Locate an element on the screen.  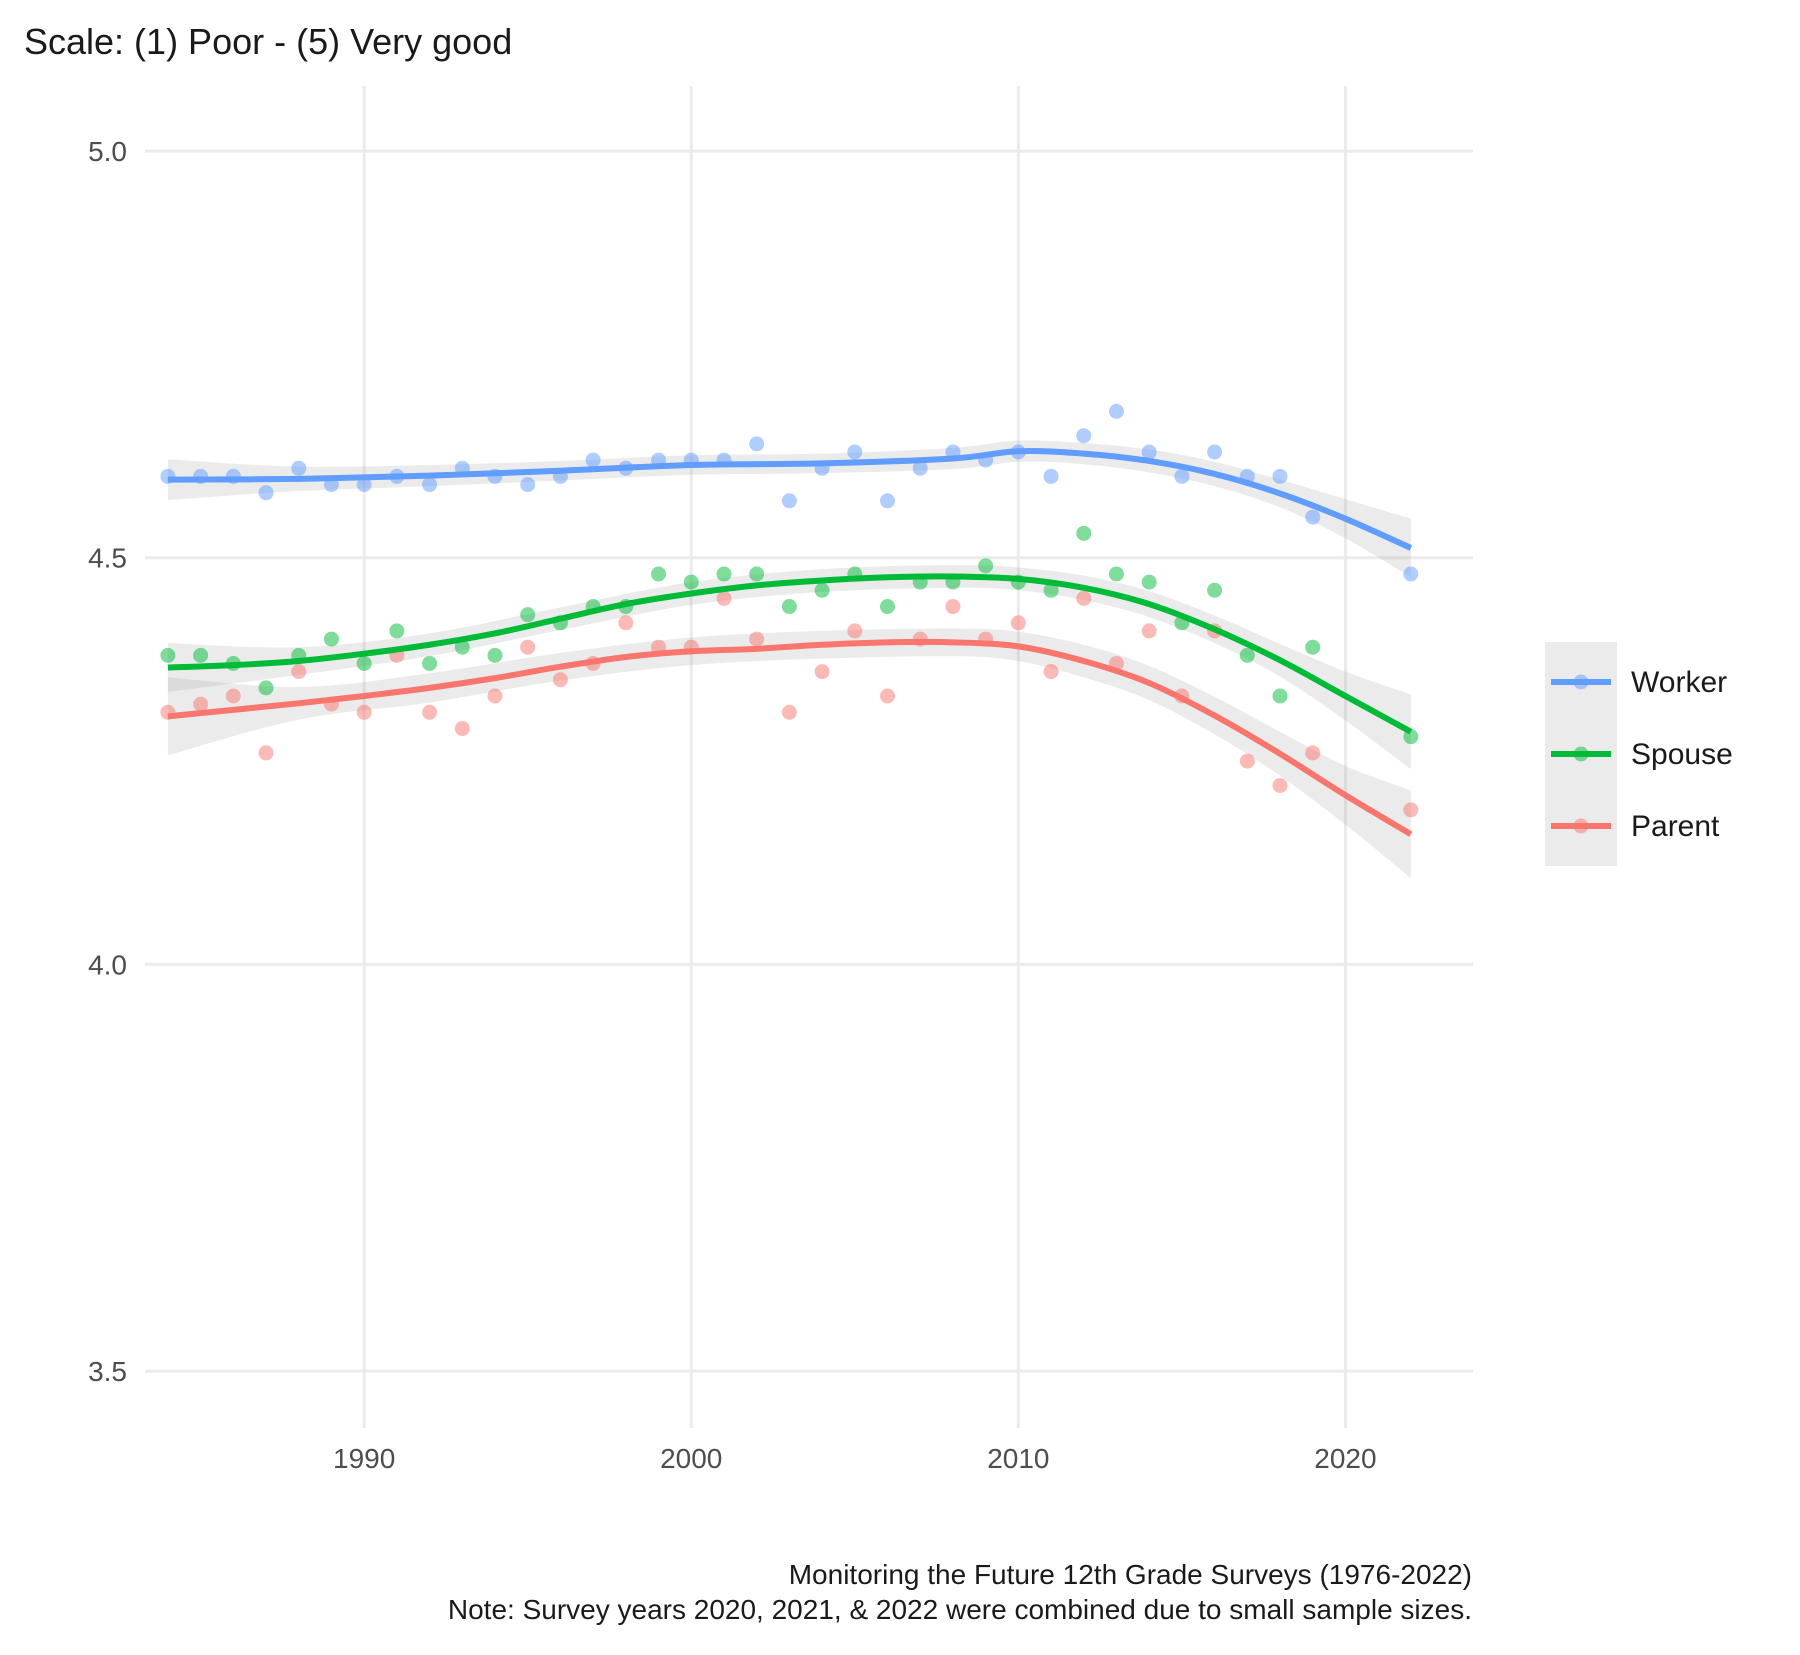
y-tick-label: 4.5 is located at coordinates (107, 558).